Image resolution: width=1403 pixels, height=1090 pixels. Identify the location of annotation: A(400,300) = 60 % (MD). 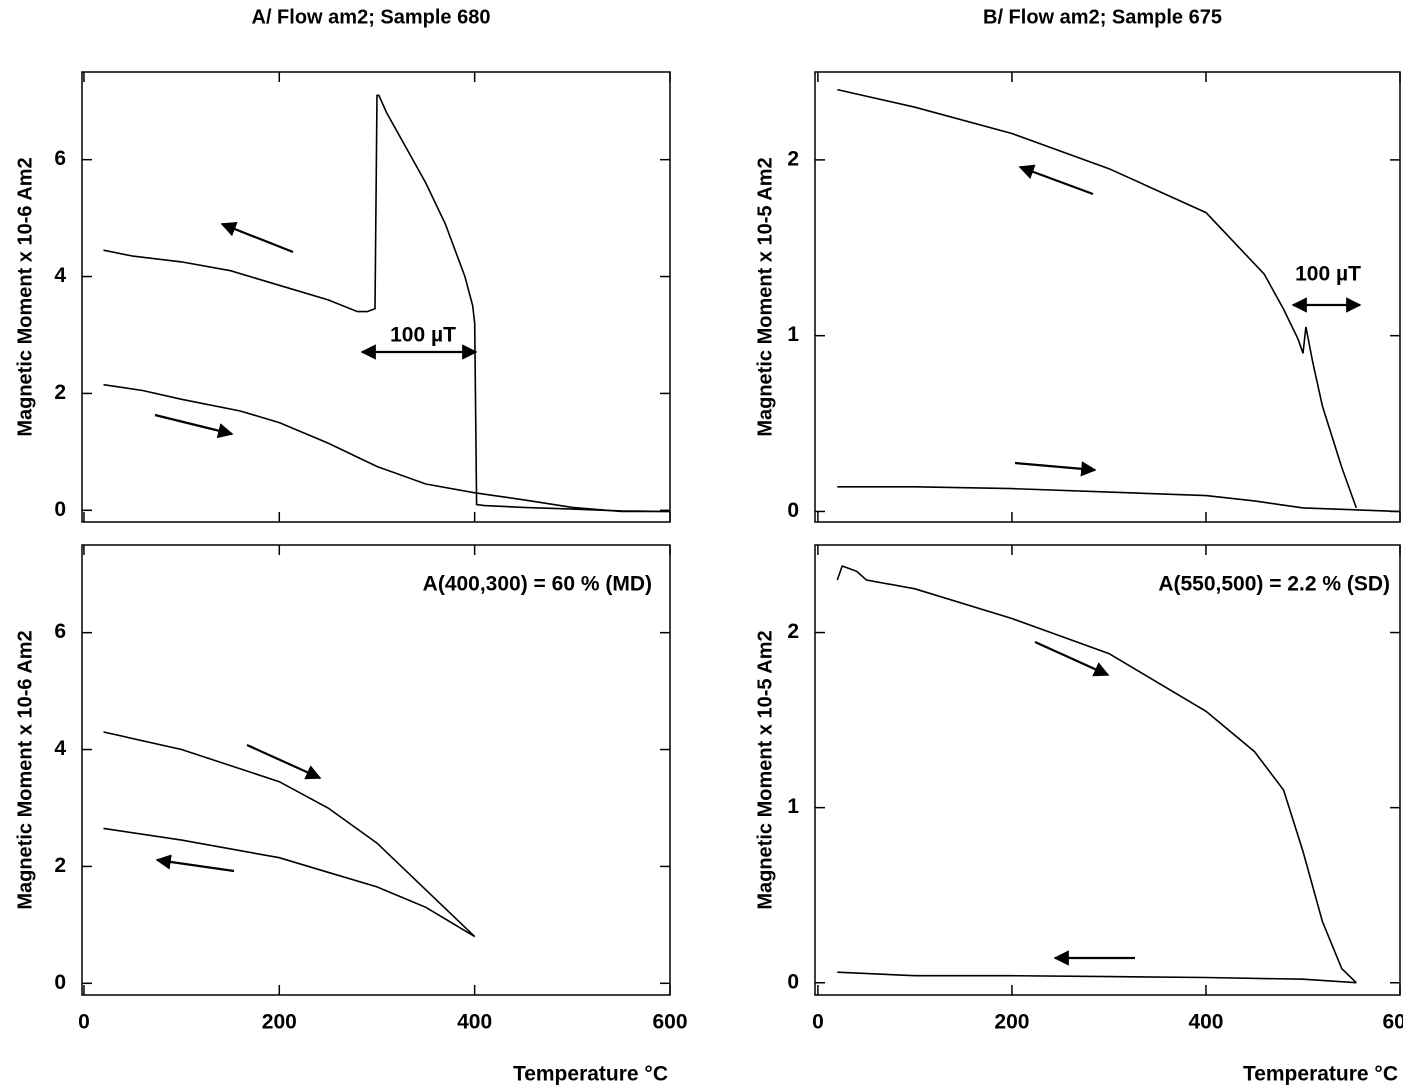
(537, 584).